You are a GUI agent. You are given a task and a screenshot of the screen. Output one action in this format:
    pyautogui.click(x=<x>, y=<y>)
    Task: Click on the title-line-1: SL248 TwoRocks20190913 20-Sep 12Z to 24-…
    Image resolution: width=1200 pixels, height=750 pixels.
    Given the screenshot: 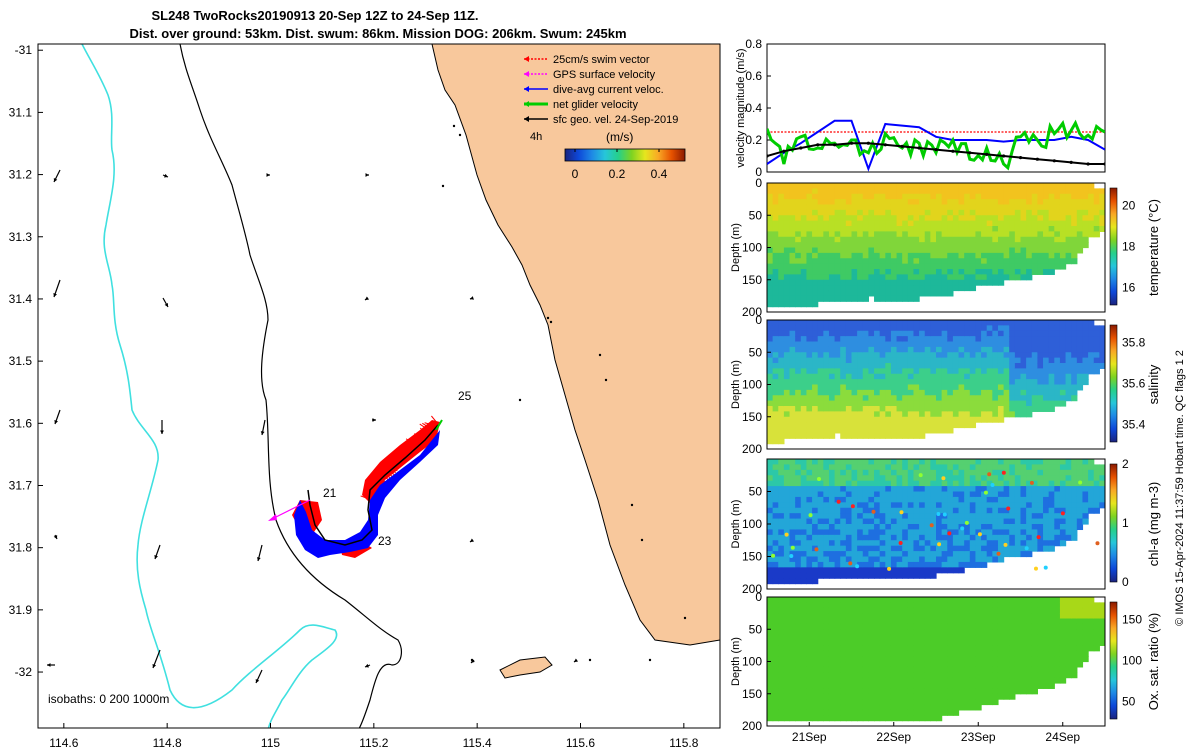 What is the action you would take?
    pyautogui.click(x=314, y=15)
    